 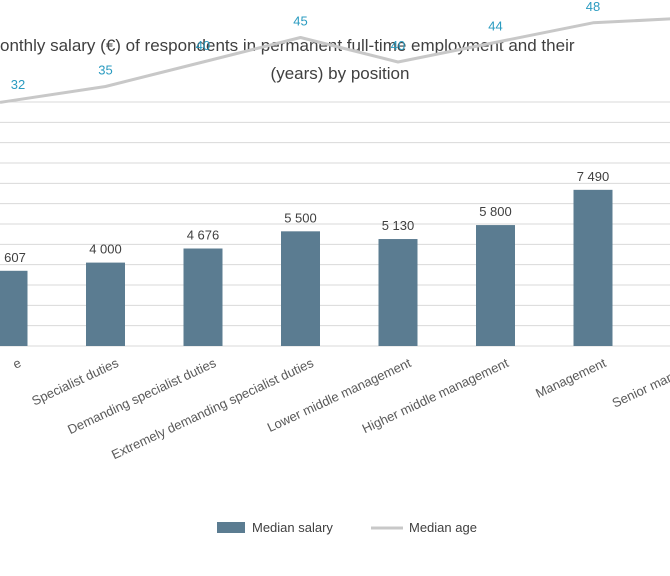 I want to click on bar-data-label: 4 676, so click(x=203, y=235).